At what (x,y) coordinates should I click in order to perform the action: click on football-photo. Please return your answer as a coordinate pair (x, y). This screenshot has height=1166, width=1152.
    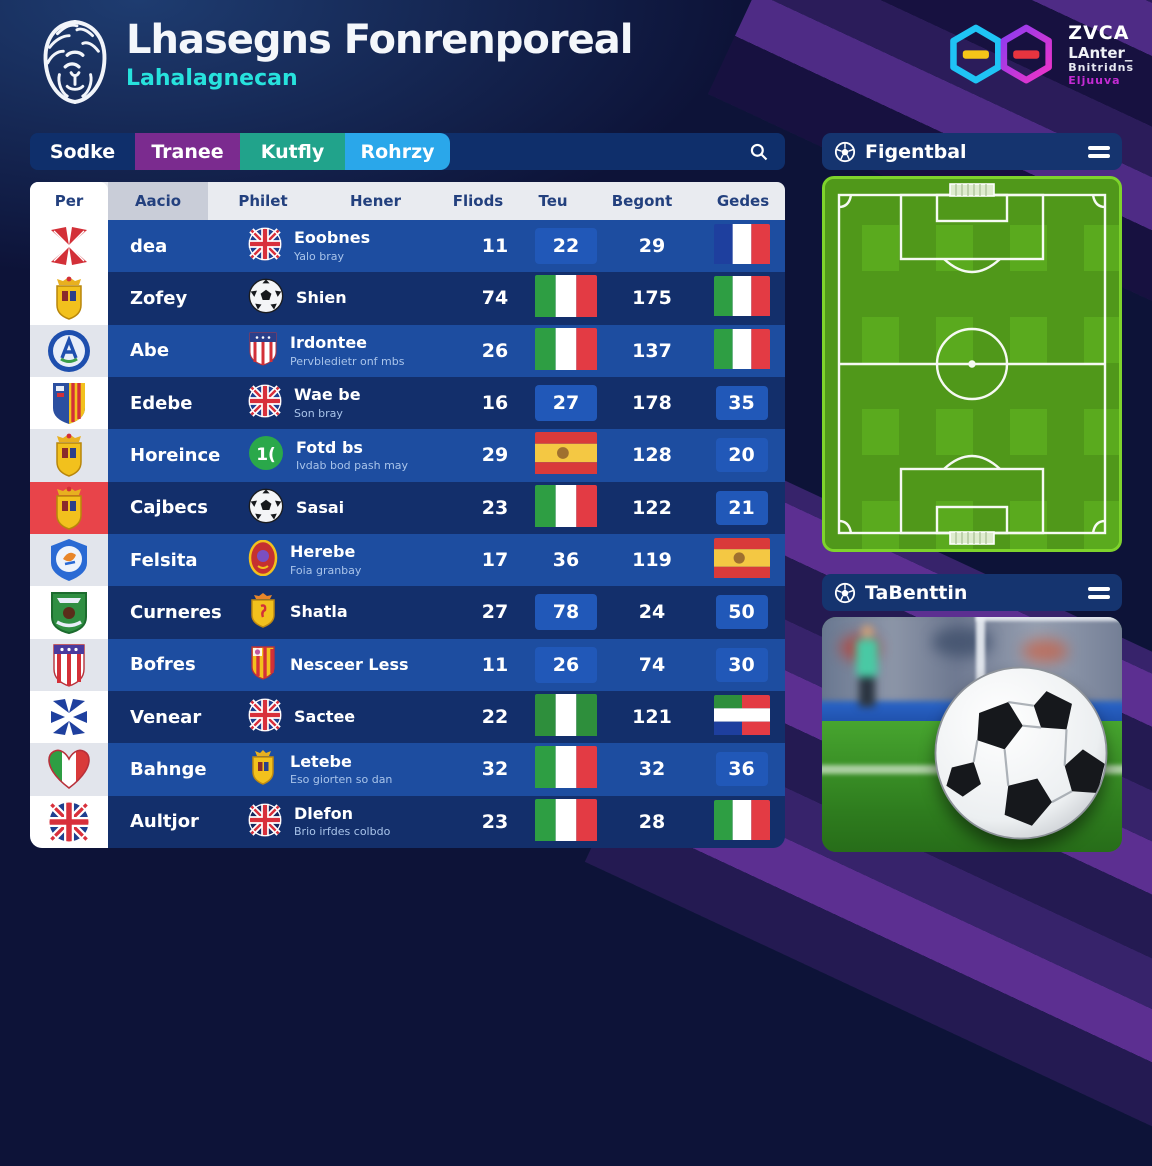
    Looking at the image, I should click on (972, 734).